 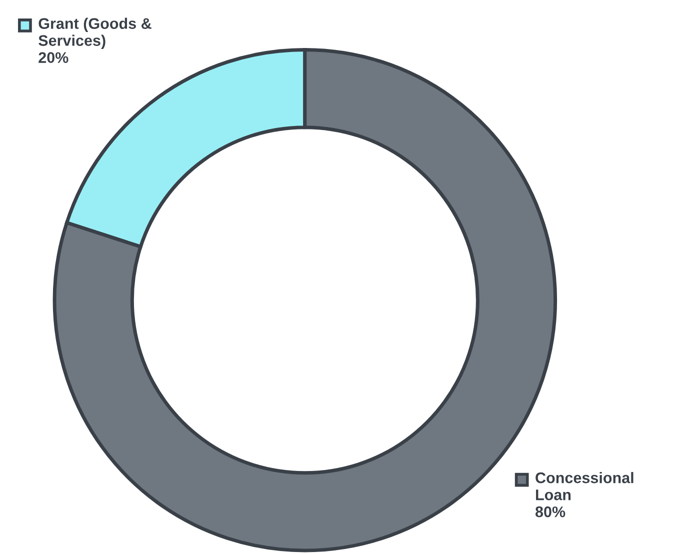 What do you see at coordinates (550, 512) in the screenshot?
I see `data-label: 80%` at bounding box center [550, 512].